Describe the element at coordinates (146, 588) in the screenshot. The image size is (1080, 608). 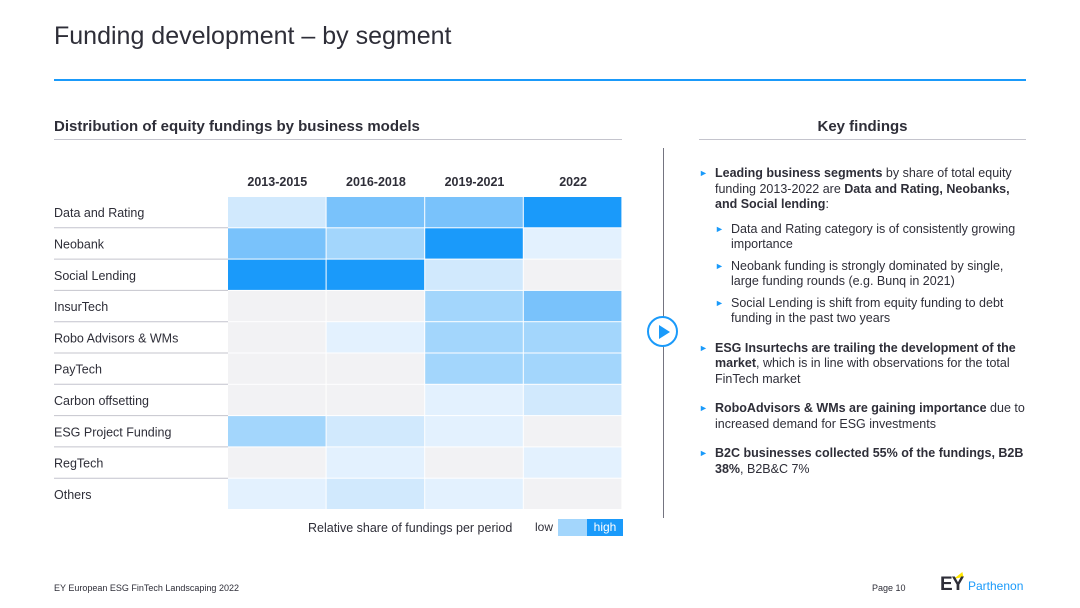
I see `footer-source: EY European ESG FinTech Landscaping 2022` at that location.